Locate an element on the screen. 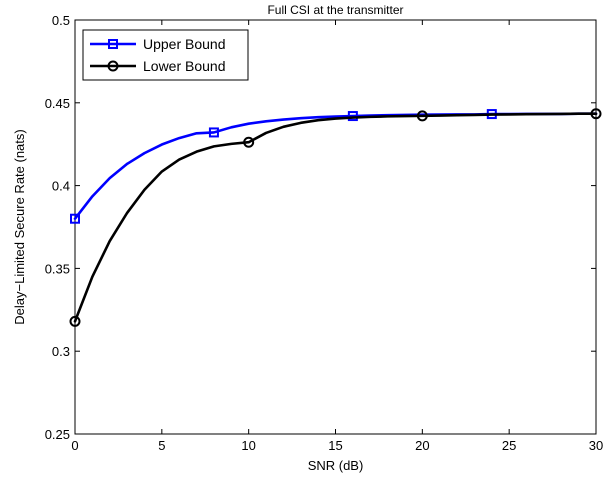  x-tick-label: 30 is located at coordinates (596, 445).